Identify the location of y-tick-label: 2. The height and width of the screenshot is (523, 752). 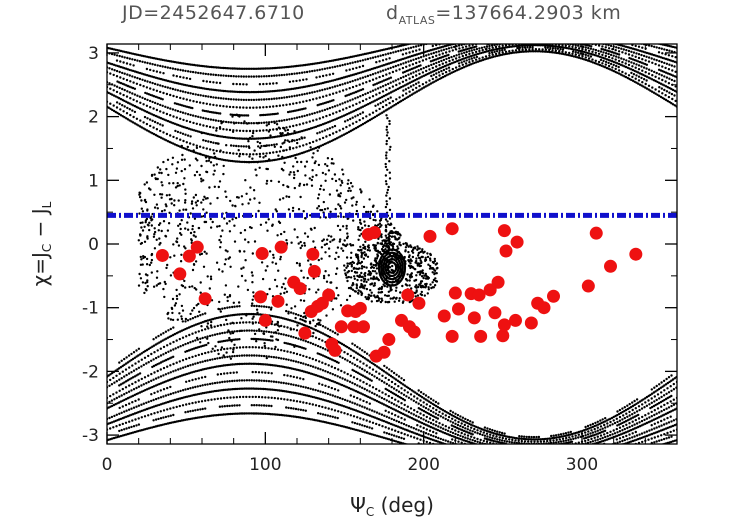
(93, 118).